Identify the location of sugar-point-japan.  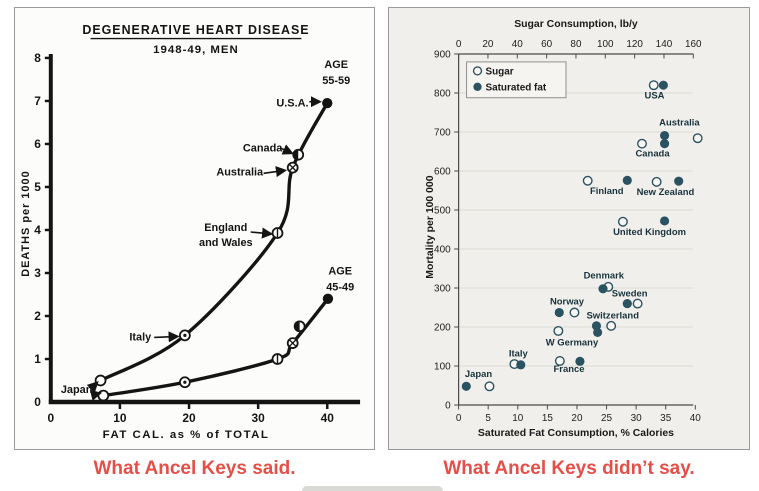
(489, 386).